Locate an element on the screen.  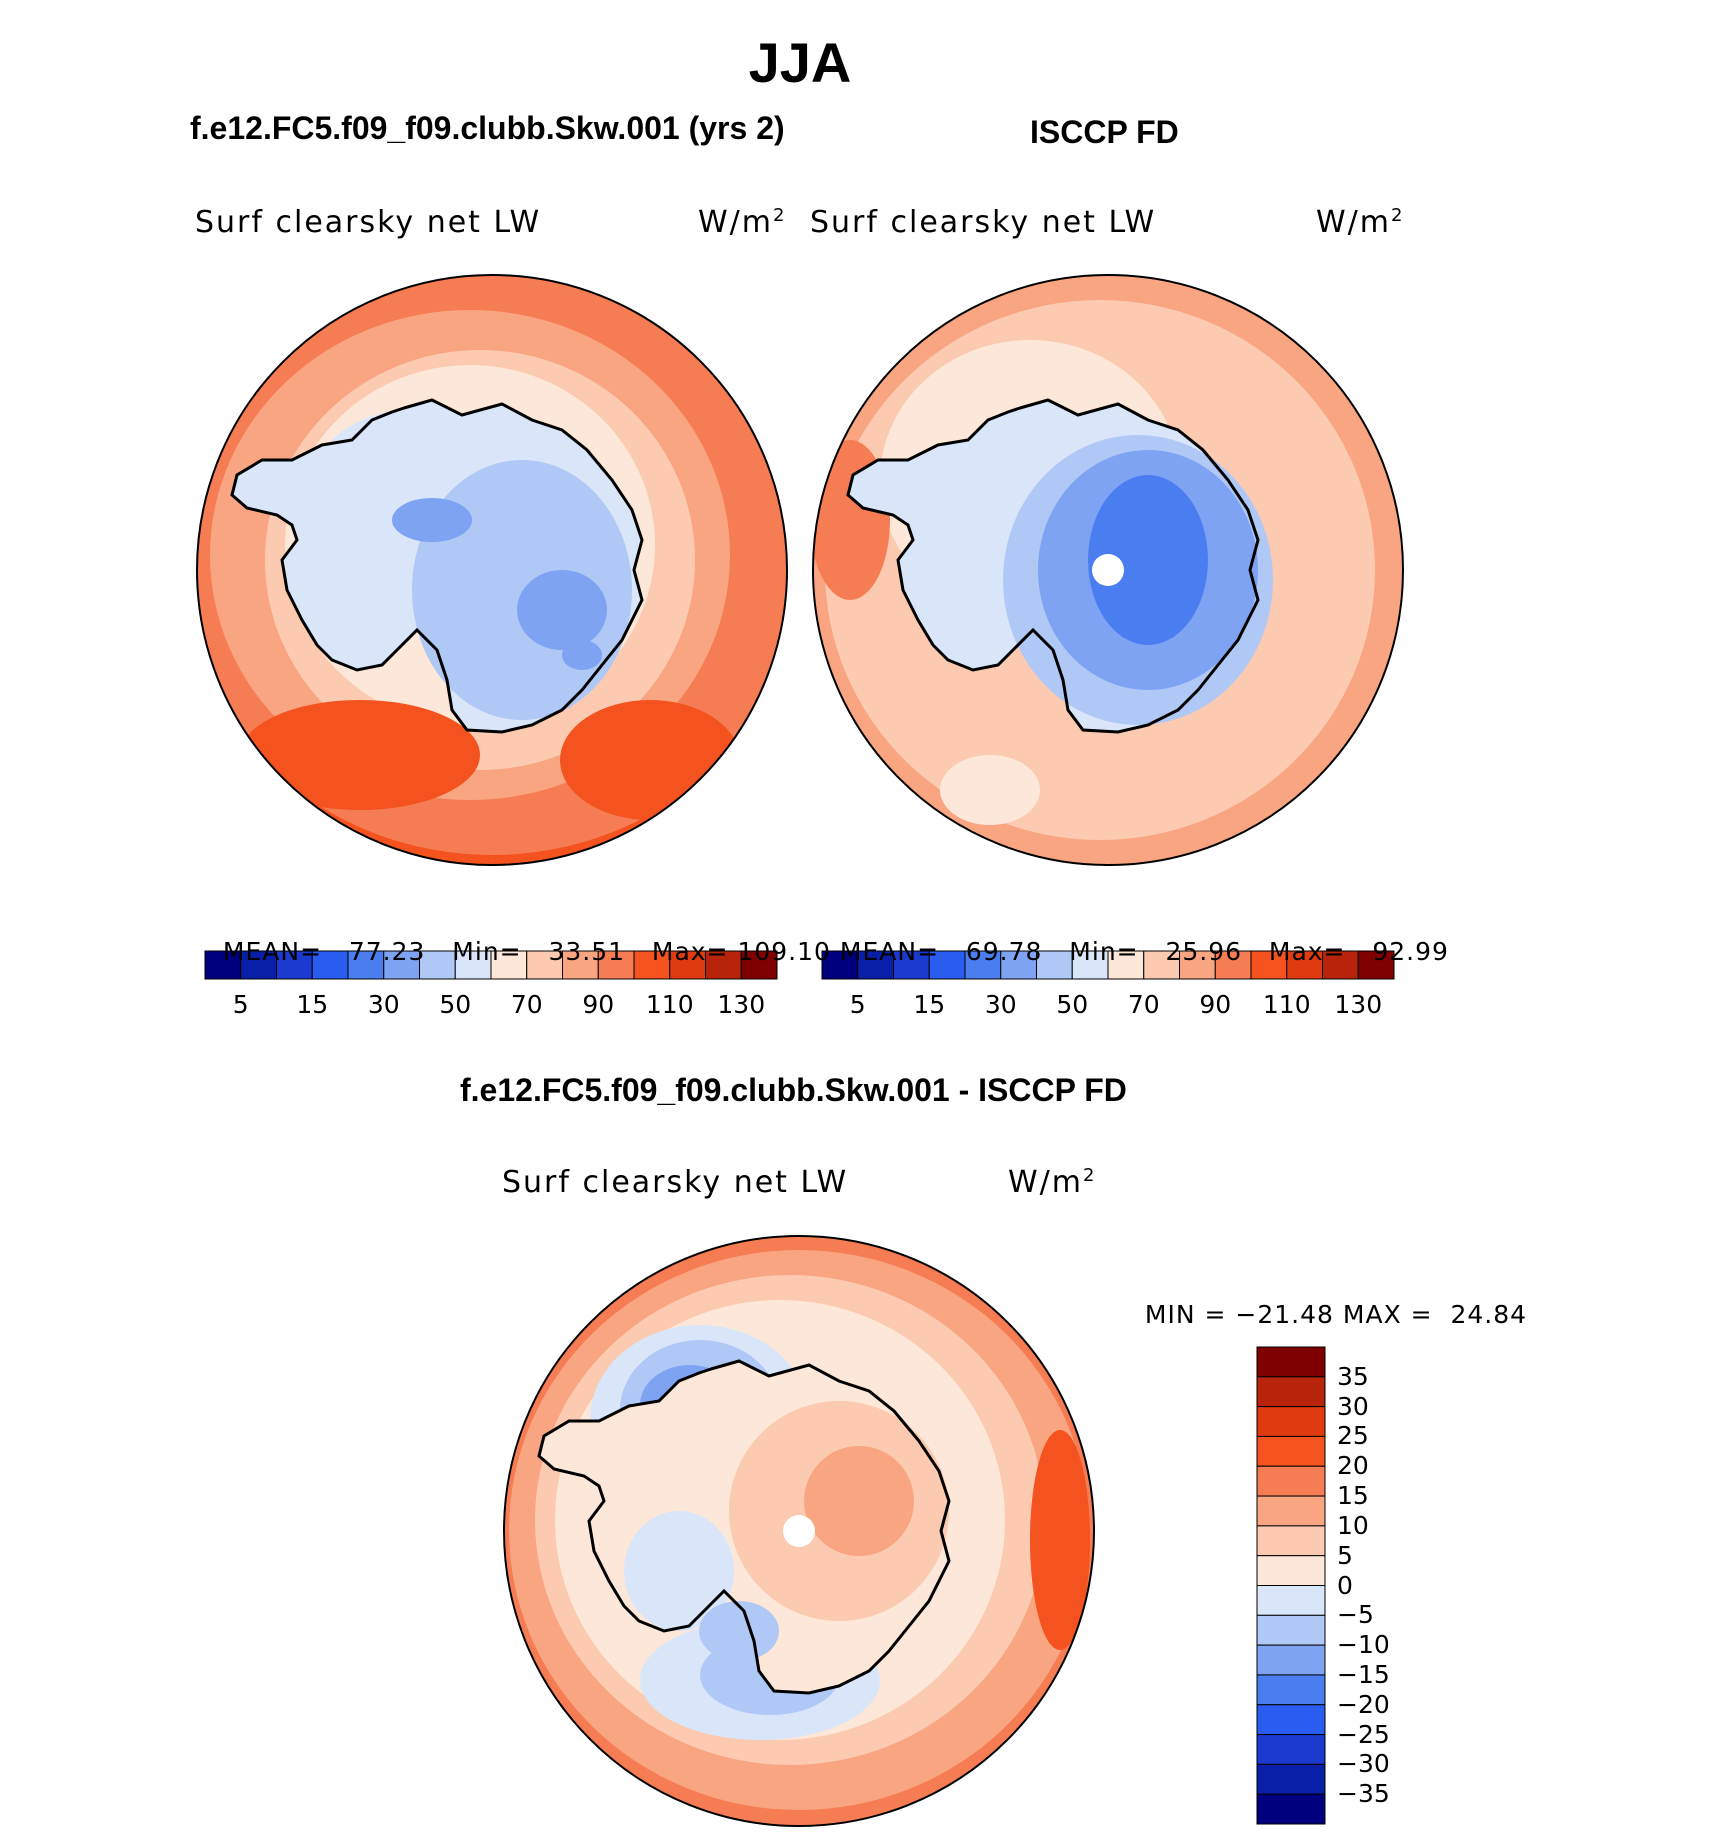
diff-map is located at coordinates (799, 1531).